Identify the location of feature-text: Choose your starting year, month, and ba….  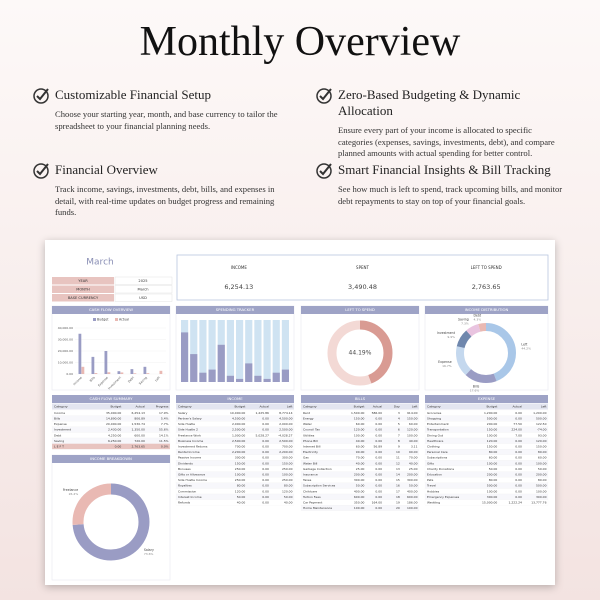
(166, 120).